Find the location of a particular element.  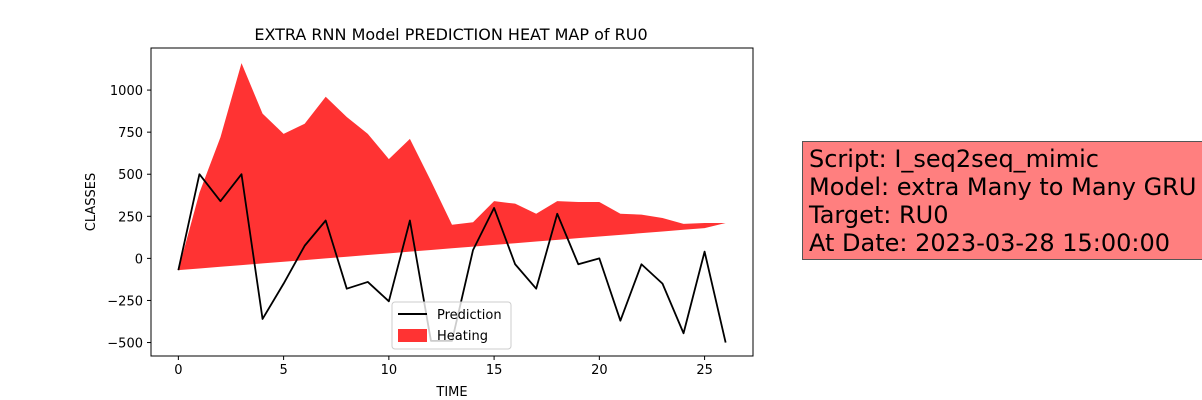

y-axis: −500 −250 0 250 500 750 1000 is located at coordinates (129, 218).